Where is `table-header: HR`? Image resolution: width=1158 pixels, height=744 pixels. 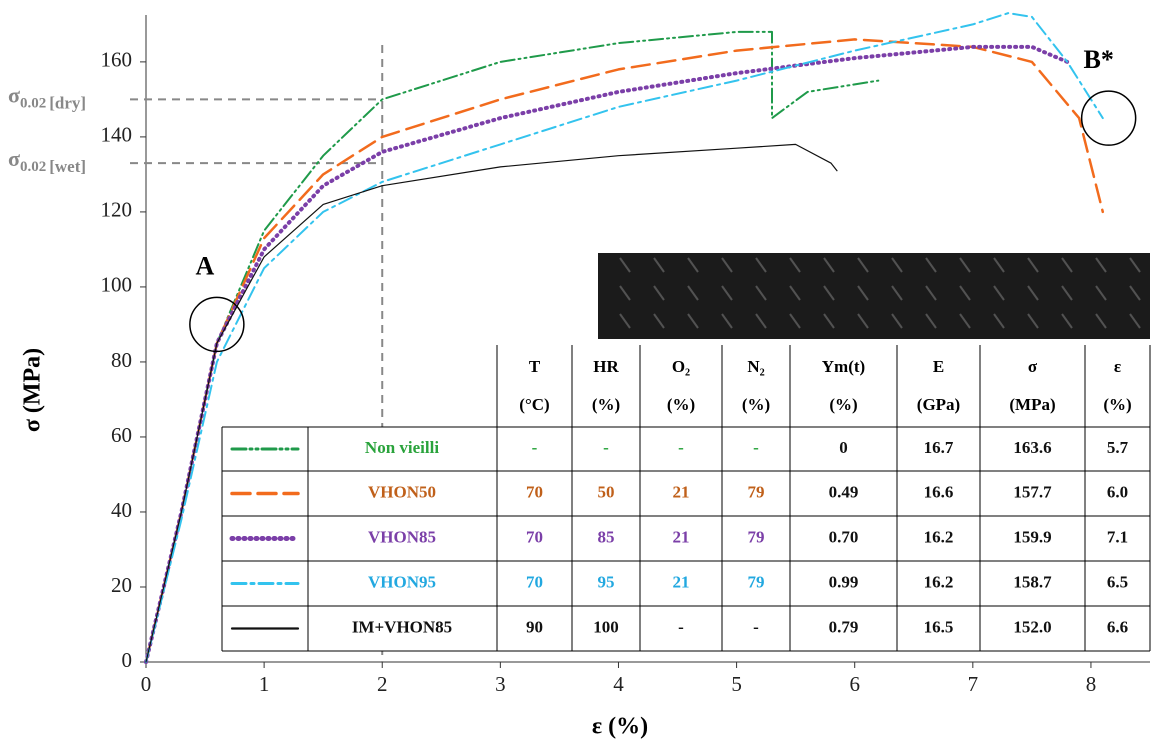 table-header: HR is located at coordinates (606, 366).